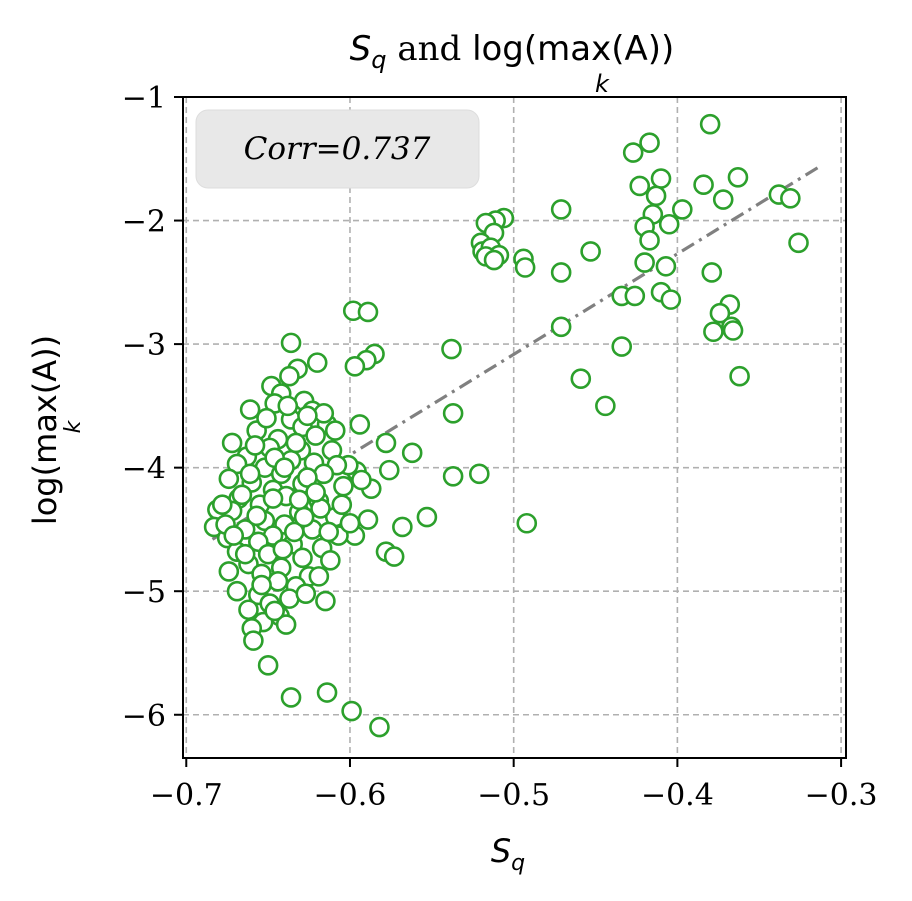 The width and height of the screenshot is (912, 901). I want to click on annotation-box, so click(337, 149).